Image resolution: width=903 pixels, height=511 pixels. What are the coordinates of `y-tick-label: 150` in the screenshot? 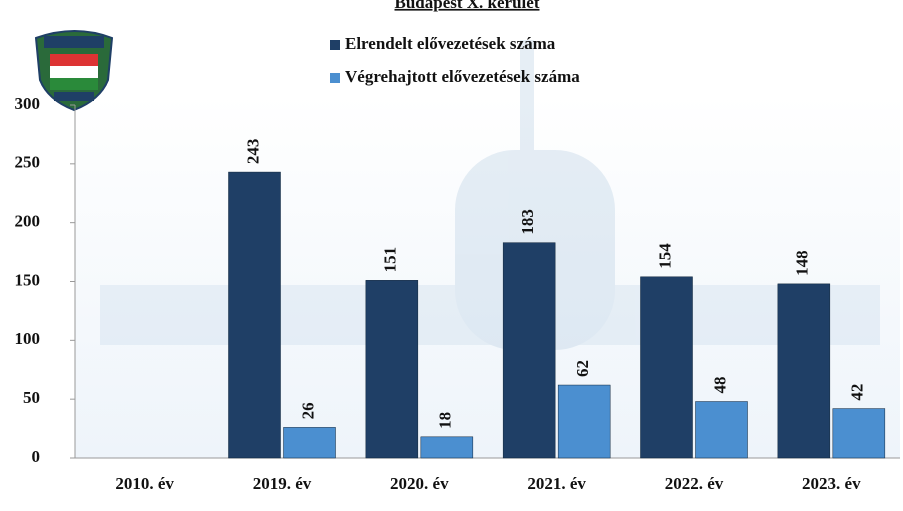 It's located at (28, 279).